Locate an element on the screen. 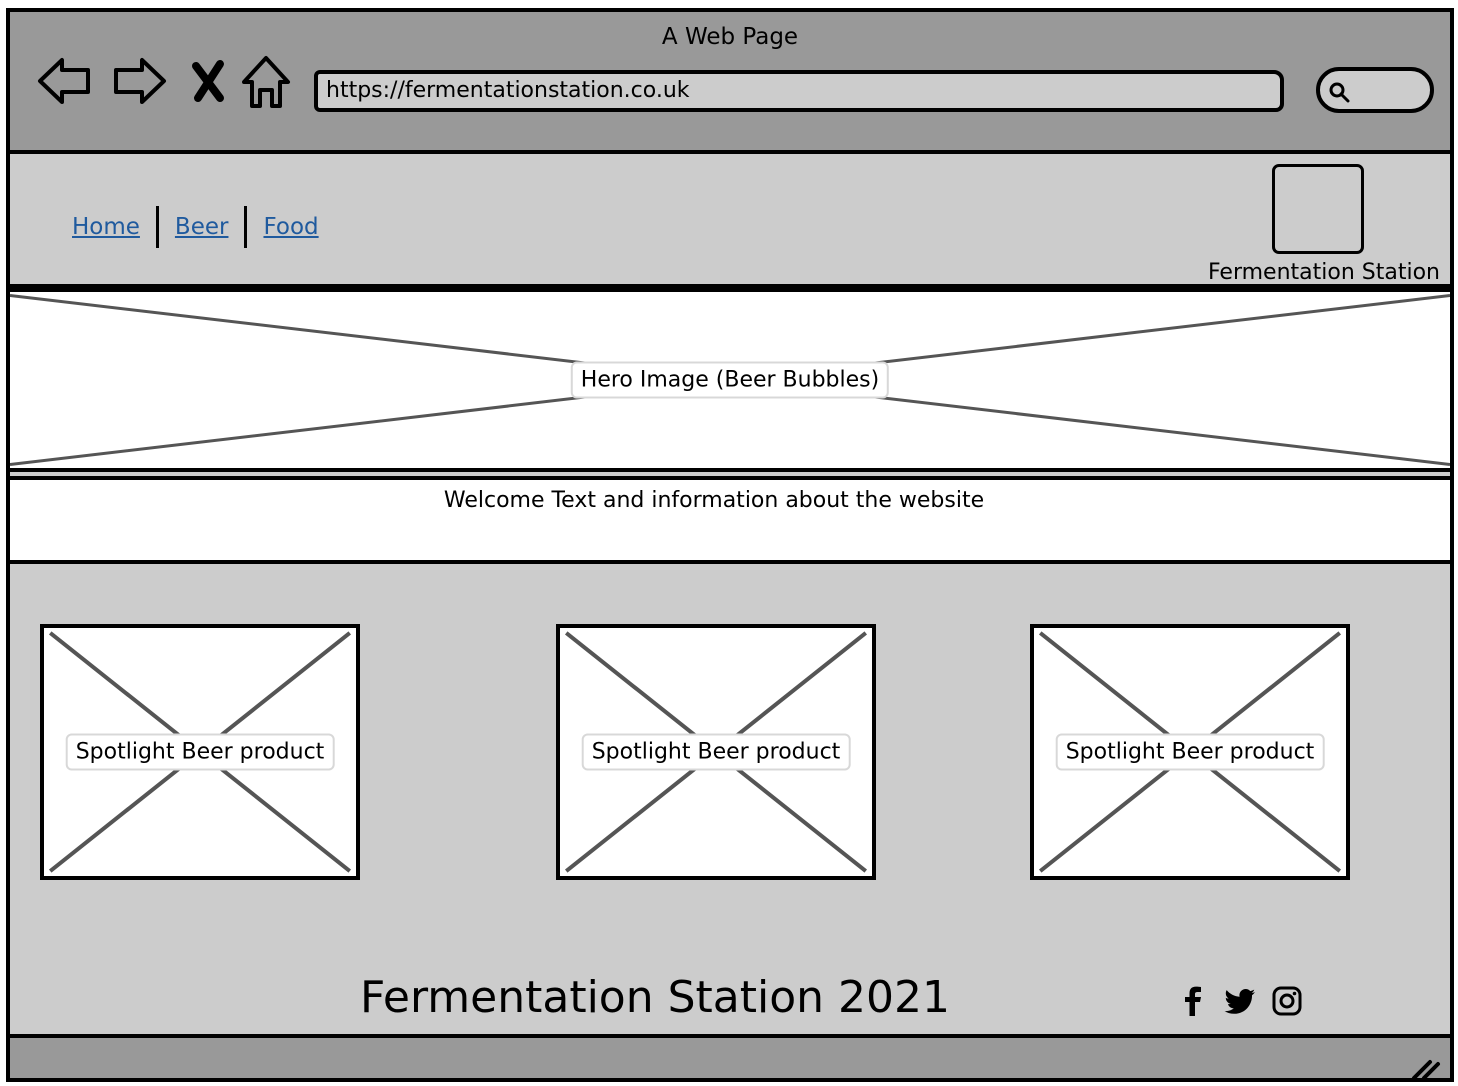 This screenshot has height=1086, width=1458. close-icon is located at coordinates (209, 81).